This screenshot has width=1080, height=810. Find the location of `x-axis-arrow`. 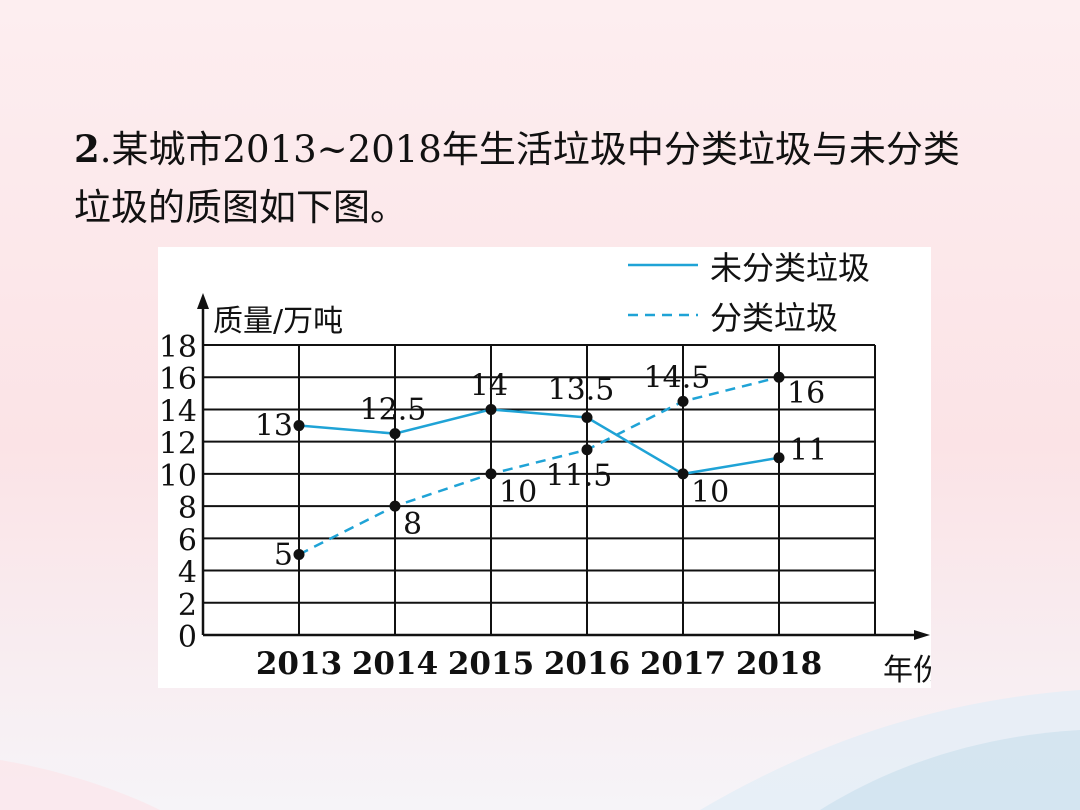

x-axis-arrow is located at coordinates (922, 635).